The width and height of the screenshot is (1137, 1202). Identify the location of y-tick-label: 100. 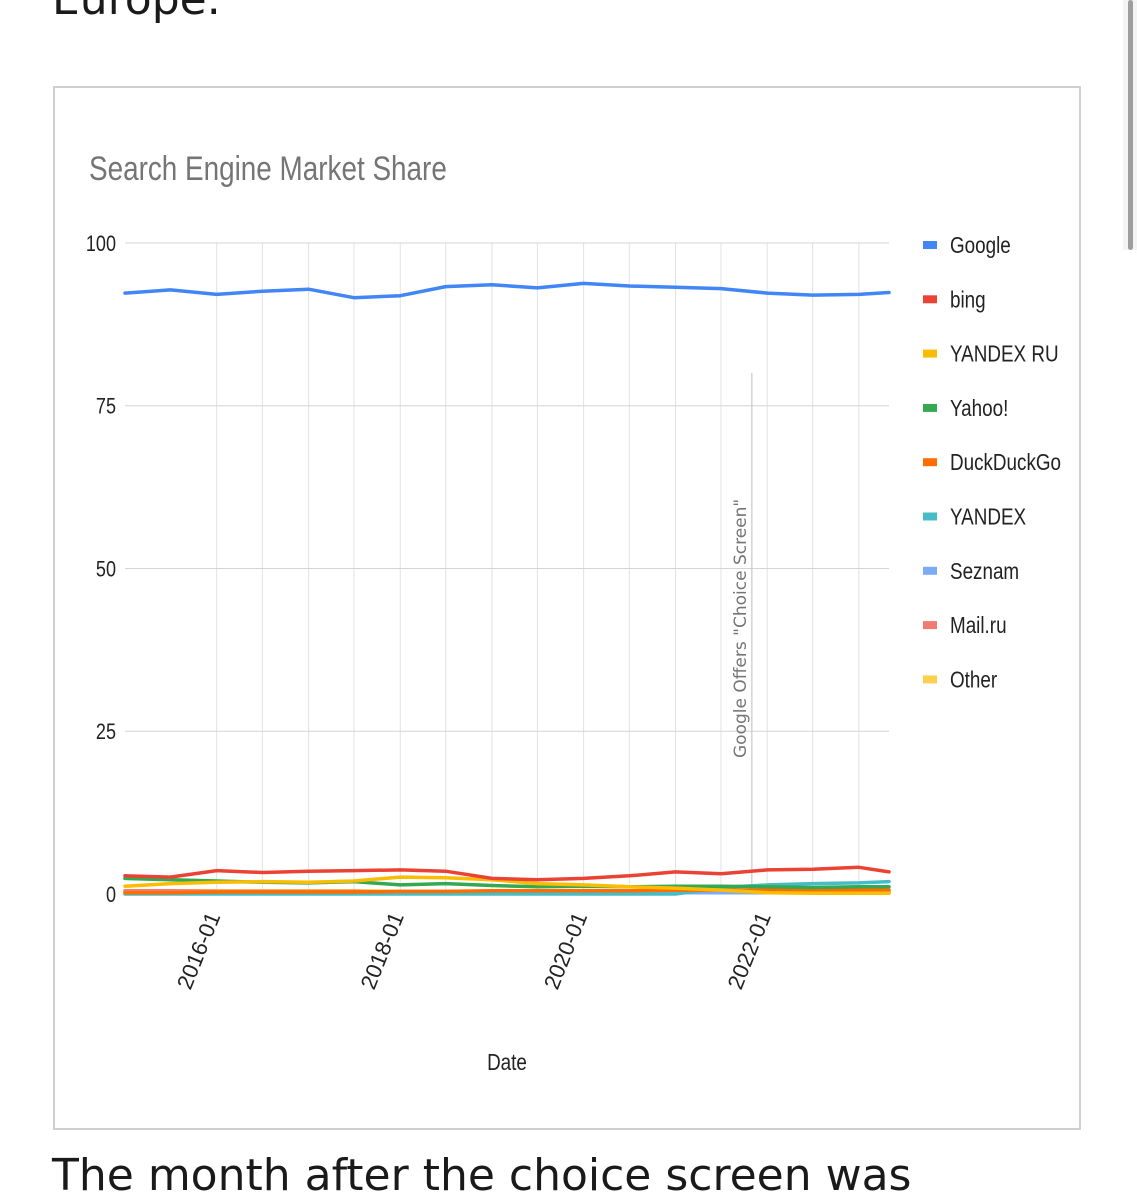
(101, 244).